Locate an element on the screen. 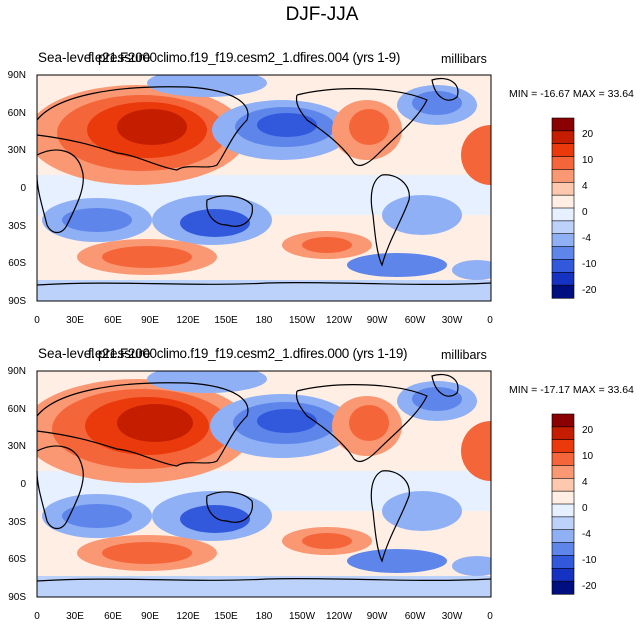 This screenshot has width=644, height=627. min-max-readout: MIN = -16.67 MAX = 33.64 is located at coordinates (571, 94).